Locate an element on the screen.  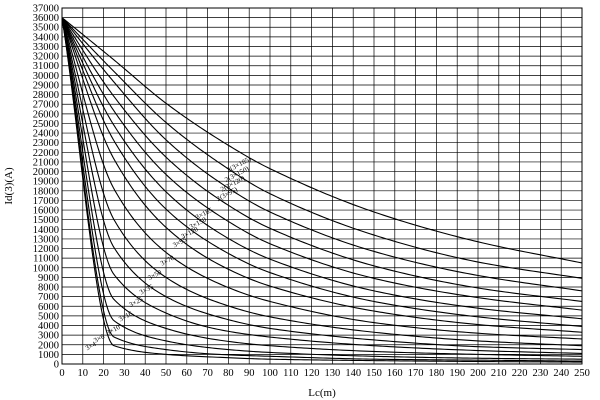
x-tick-label: 50 is located at coordinates (166, 373).